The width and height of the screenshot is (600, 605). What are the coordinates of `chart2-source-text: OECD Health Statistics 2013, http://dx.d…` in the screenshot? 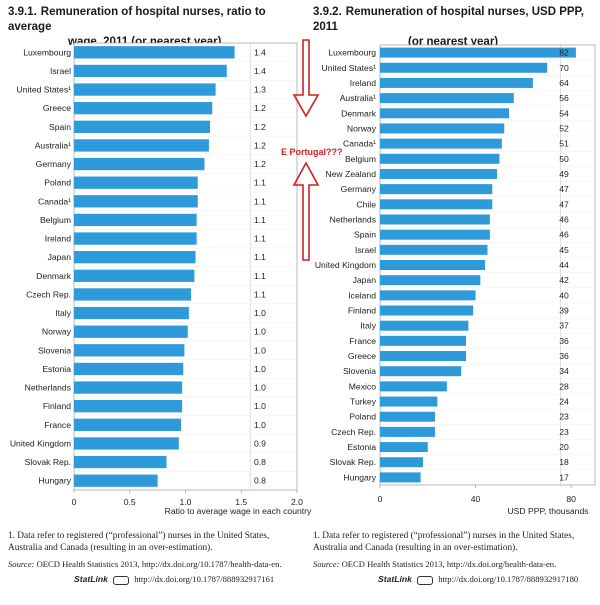 It's located at (449, 564).